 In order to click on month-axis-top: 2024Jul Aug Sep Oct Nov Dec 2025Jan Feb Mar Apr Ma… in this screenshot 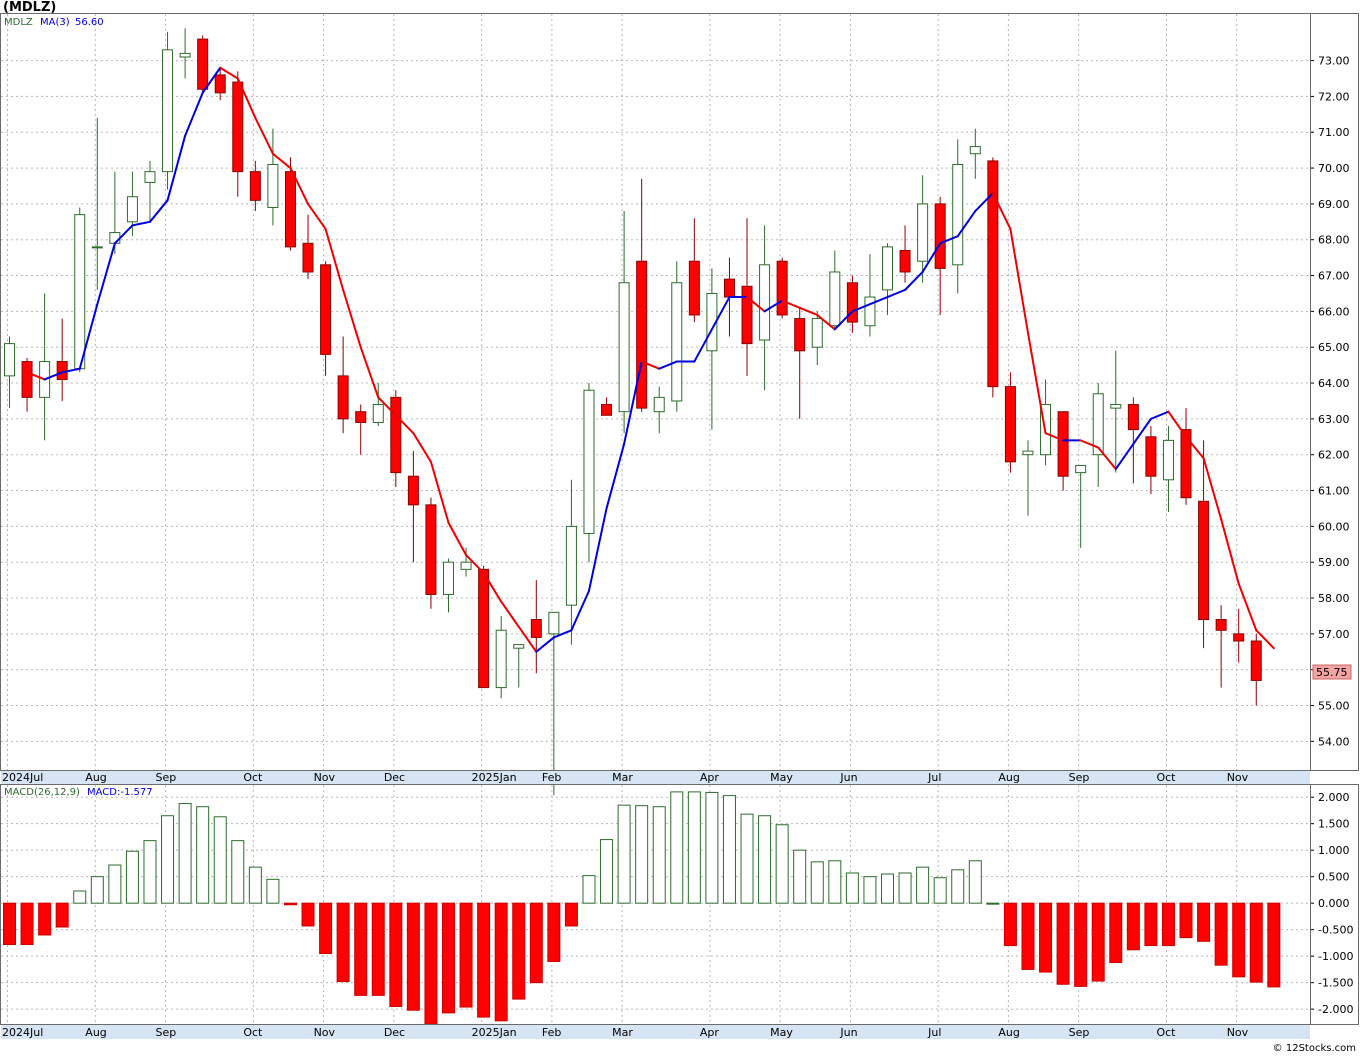, I will do `click(655, 777)`.